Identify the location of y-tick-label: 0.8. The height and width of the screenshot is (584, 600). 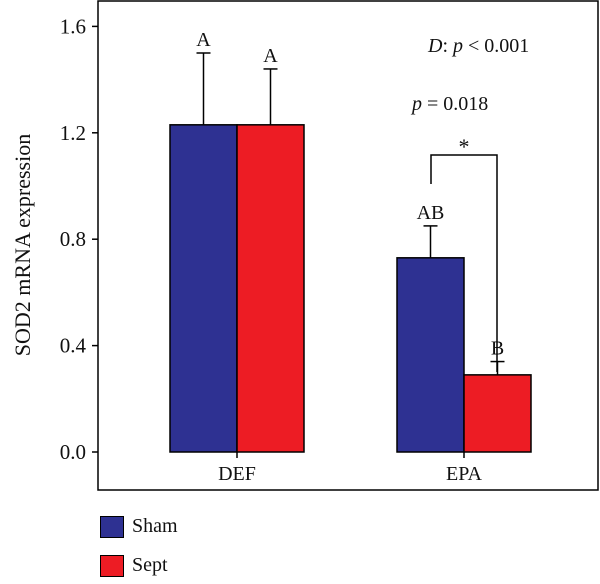
(73, 239).